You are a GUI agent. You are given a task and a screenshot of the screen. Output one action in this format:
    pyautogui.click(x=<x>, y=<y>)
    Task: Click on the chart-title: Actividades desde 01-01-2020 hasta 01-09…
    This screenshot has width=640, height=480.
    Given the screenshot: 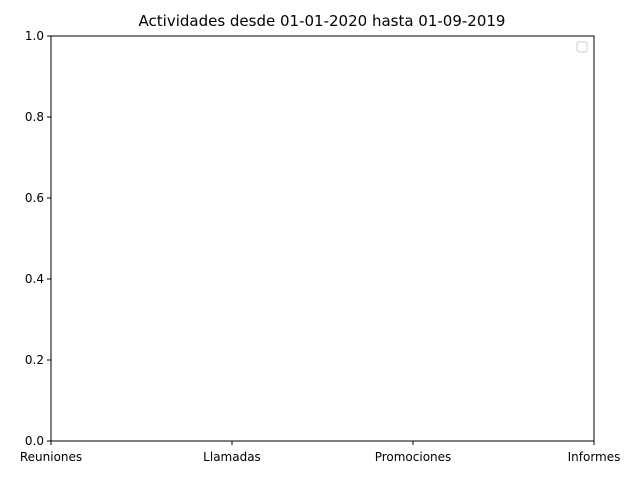 What is the action you would take?
    pyautogui.click(x=322, y=21)
    